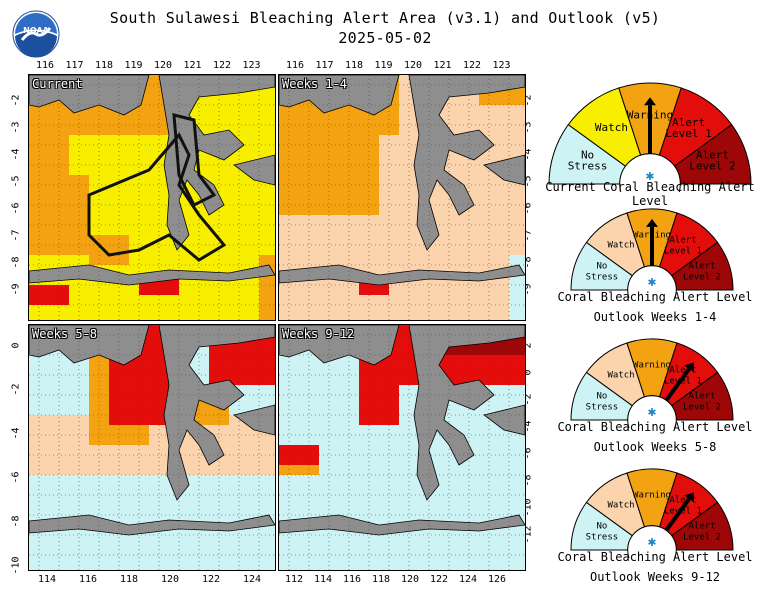 Image resolution: width=770 pixels, height=600 pixels. I want to click on left-tick-label: -7, so click(16, 235).